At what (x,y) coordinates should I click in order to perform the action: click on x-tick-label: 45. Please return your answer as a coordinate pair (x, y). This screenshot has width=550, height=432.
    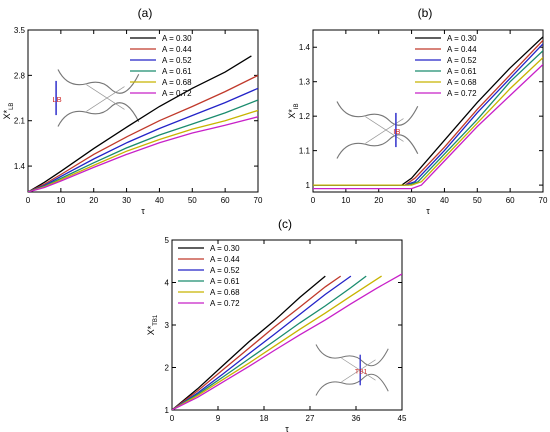
    Looking at the image, I should click on (402, 418).